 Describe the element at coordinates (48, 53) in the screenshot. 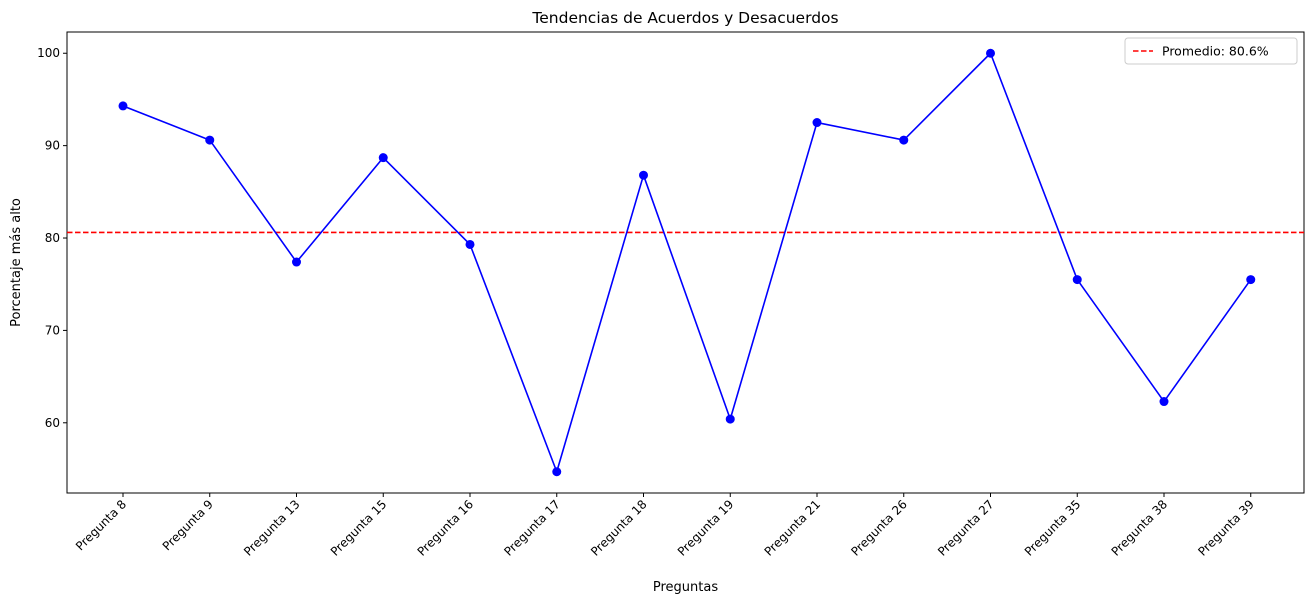

I see `y-tick-label: 100` at that location.